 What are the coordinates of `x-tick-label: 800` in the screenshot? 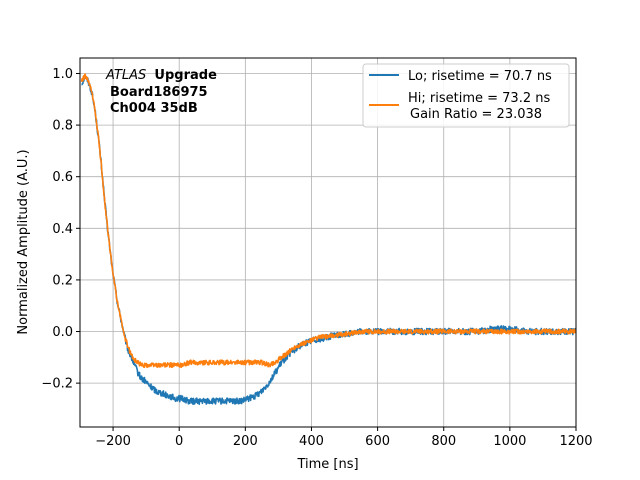 It's located at (443, 441).